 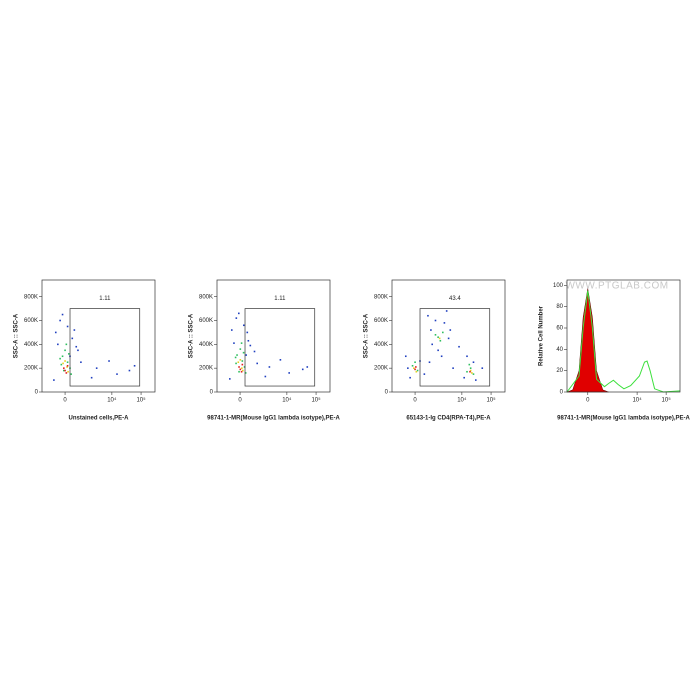 What do you see at coordinates (112, 400) in the screenshot?
I see `x-tick-label: 10⁴` at bounding box center [112, 400].